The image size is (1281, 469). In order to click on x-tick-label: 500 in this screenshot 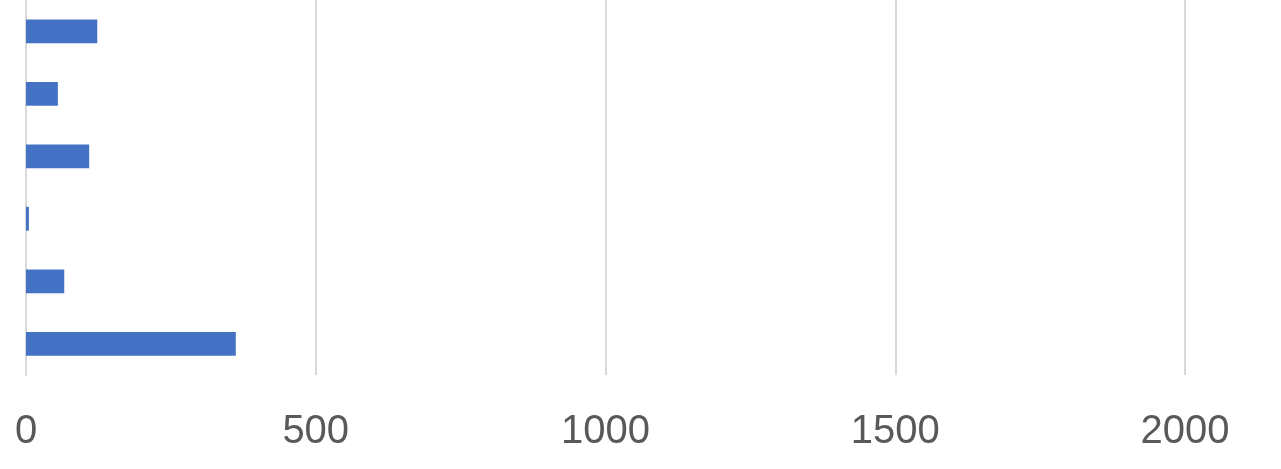, I will do `click(316, 429)`.